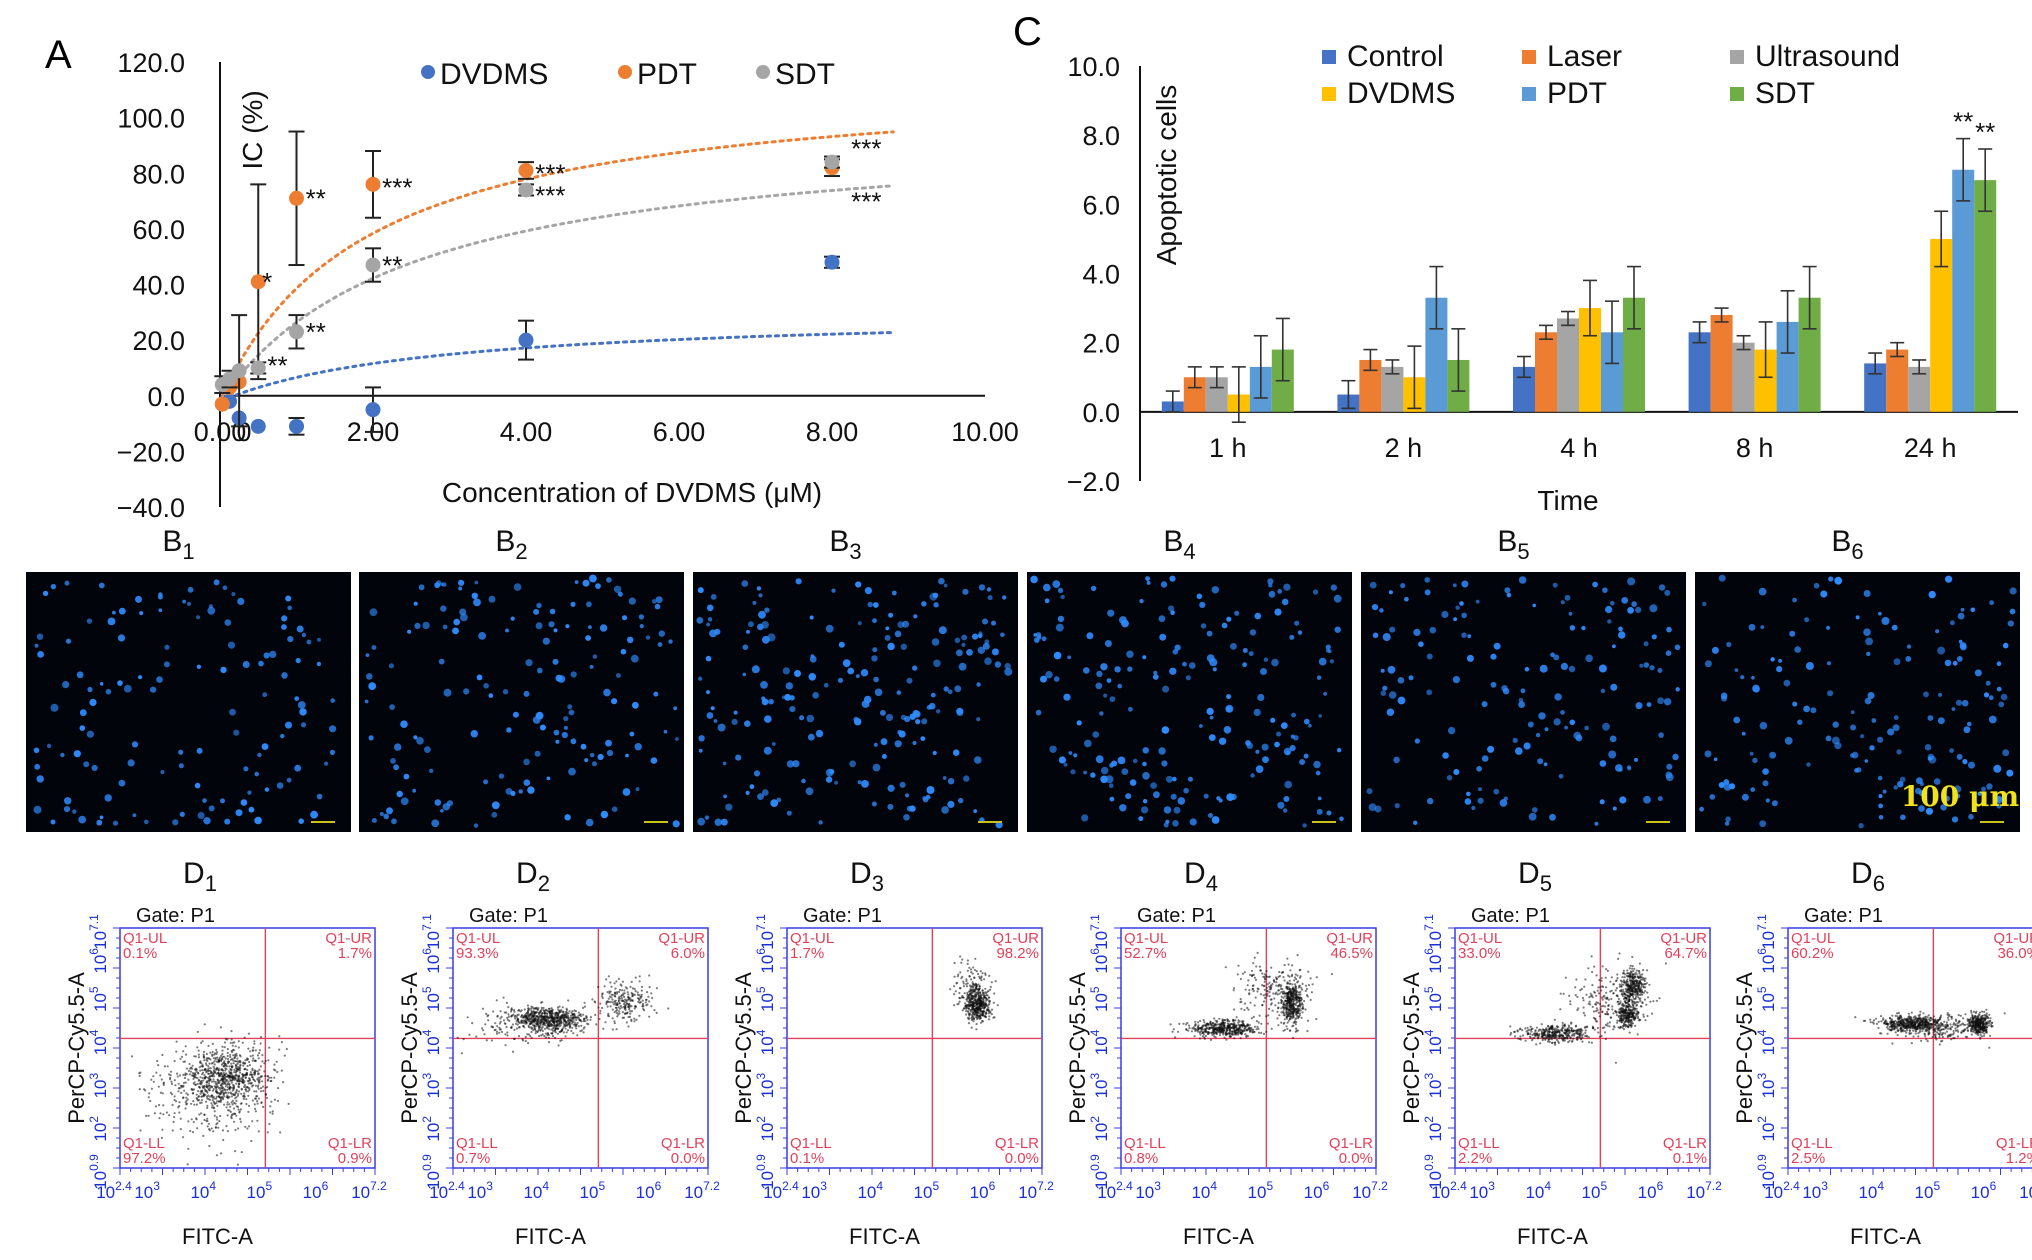 Image resolution: width=2032 pixels, height=1260 pixels. I want to click on legend-swatch-dvdms, so click(1329, 94).